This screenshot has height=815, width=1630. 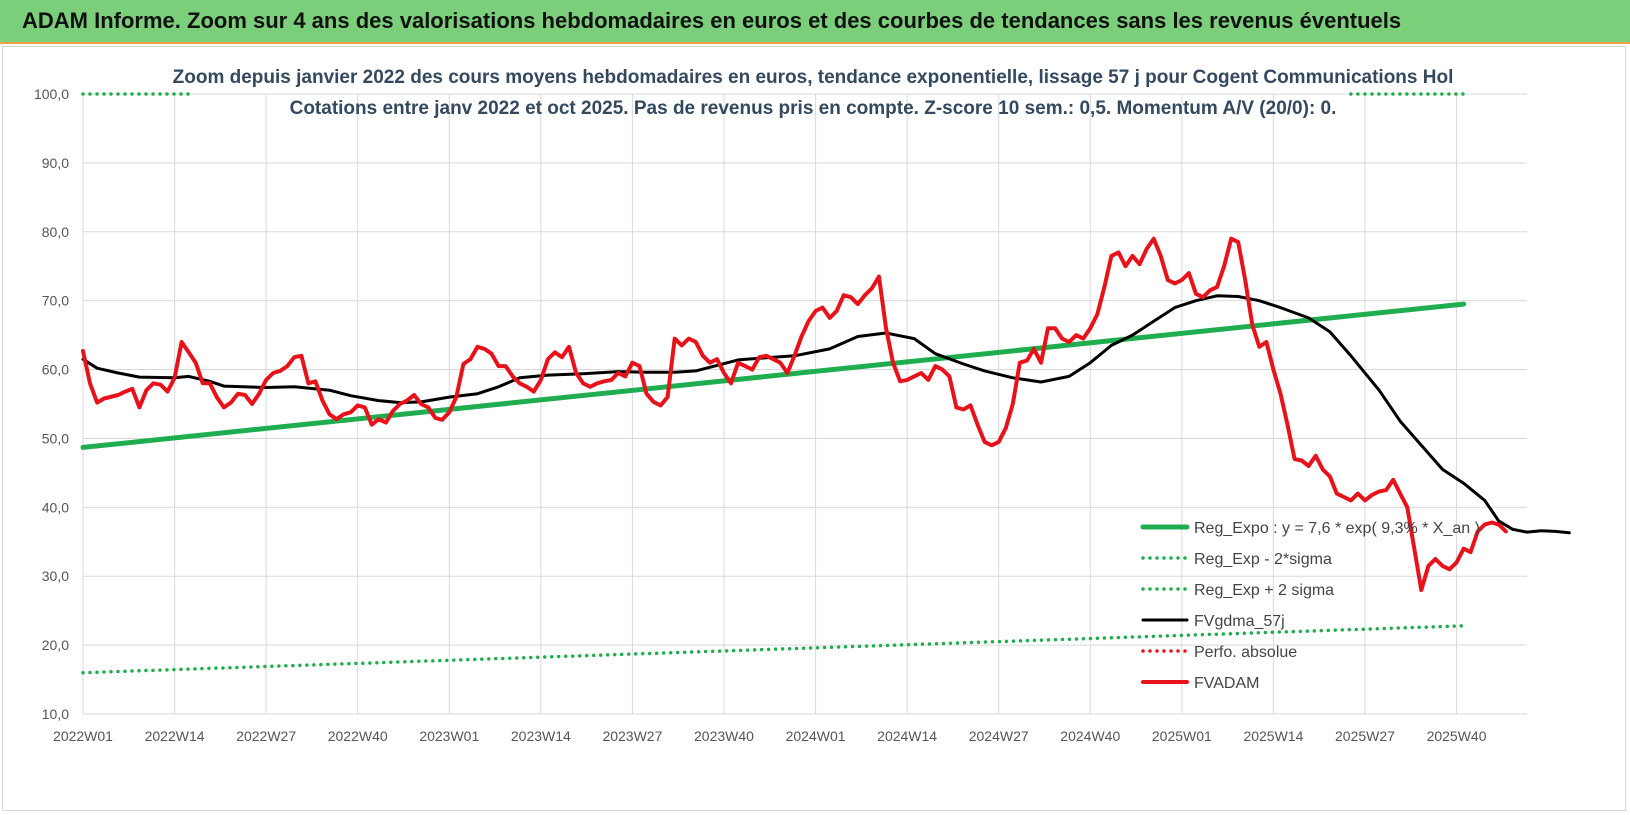 What do you see at coordinates (1182, 736) in the screenshot?
I see `x-tick-label: 2025W01` at bounding box center [1182, 736].